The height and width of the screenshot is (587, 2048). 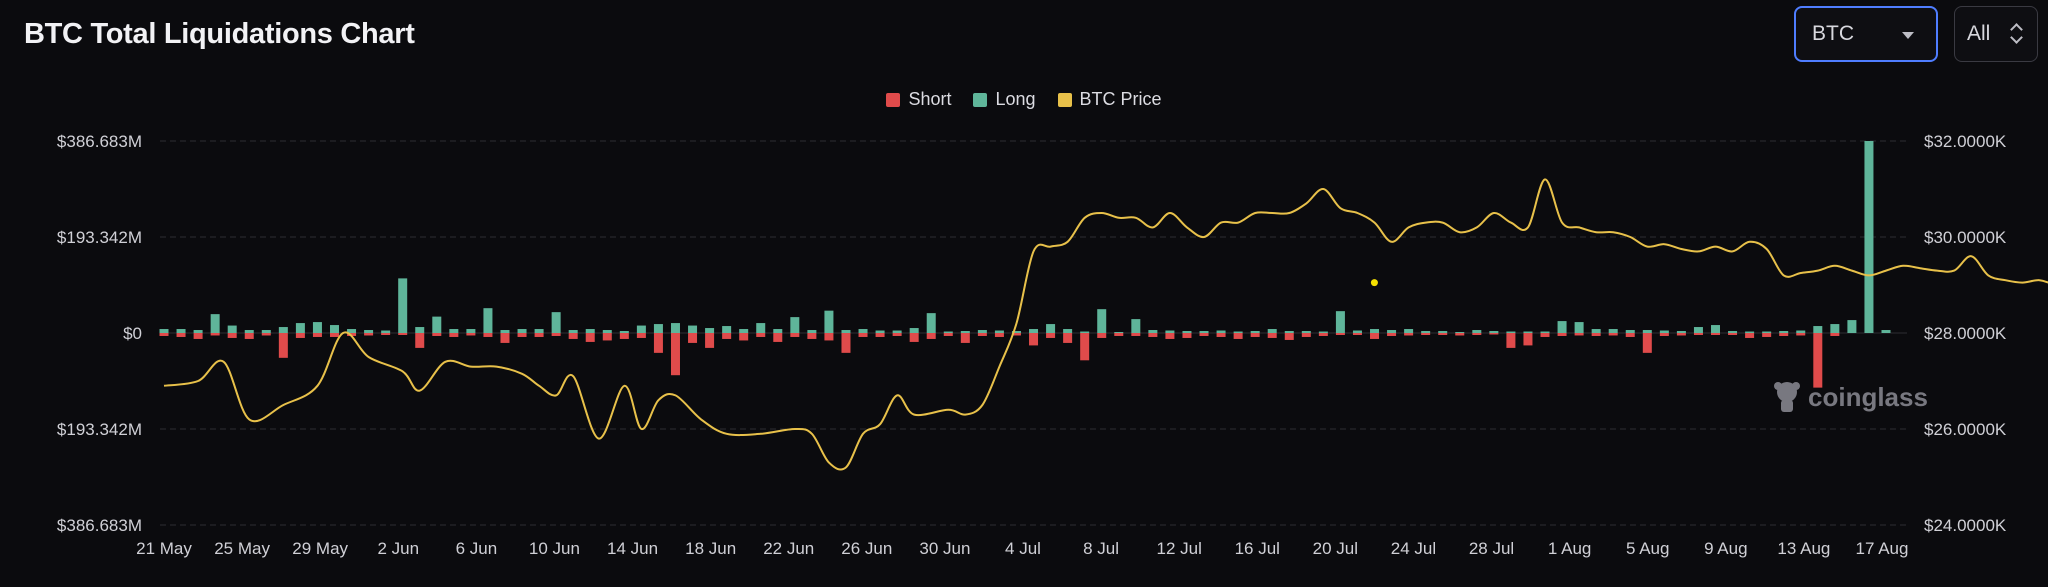 I want to click on legend-item-short: Short, so click(x=918, y=99).